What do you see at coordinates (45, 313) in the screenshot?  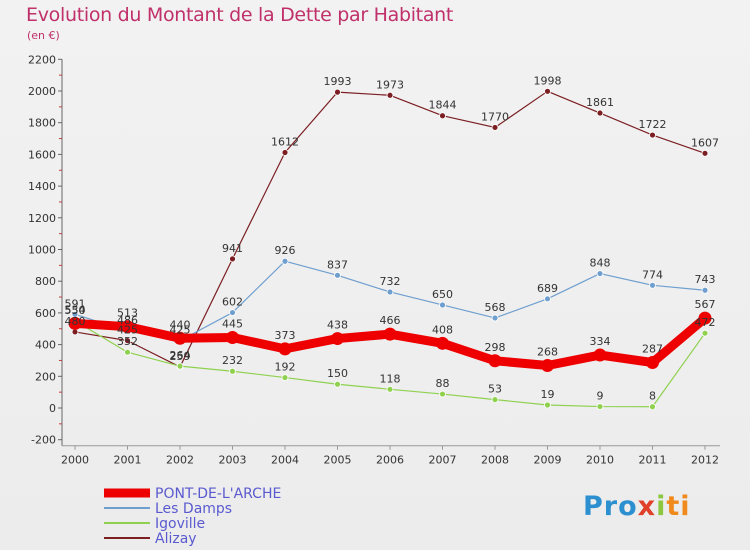 I see `y-tick-label: 600` at bounding box center [45, 313].